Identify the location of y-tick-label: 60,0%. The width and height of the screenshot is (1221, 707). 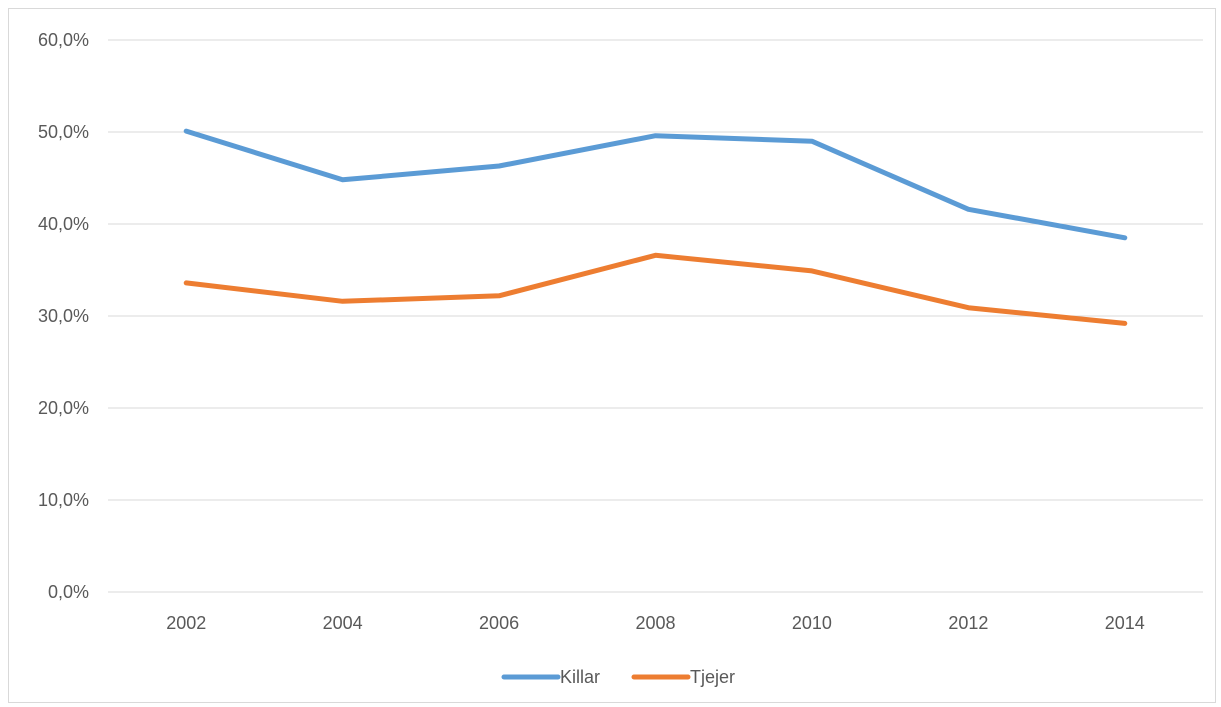
(63, 40).